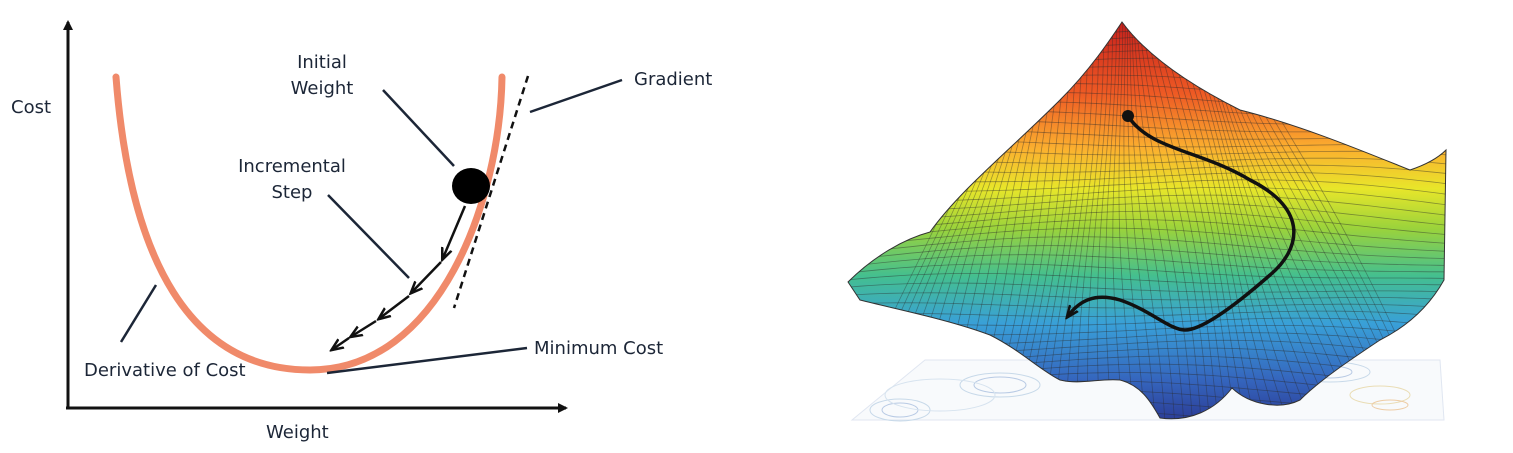 The width and height of the screenshot is (1513, 453). I want to click on initial-weight-label-line1: Initial, so click(322, 62).